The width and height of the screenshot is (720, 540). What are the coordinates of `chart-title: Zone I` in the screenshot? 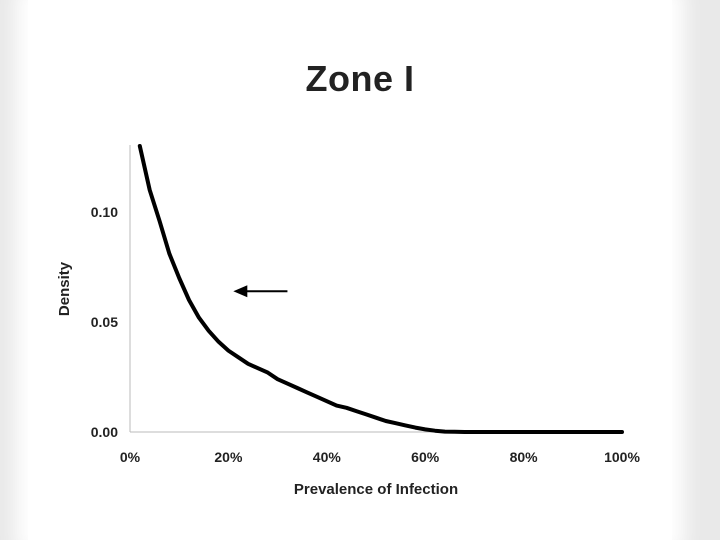 It's located at (360, 78).